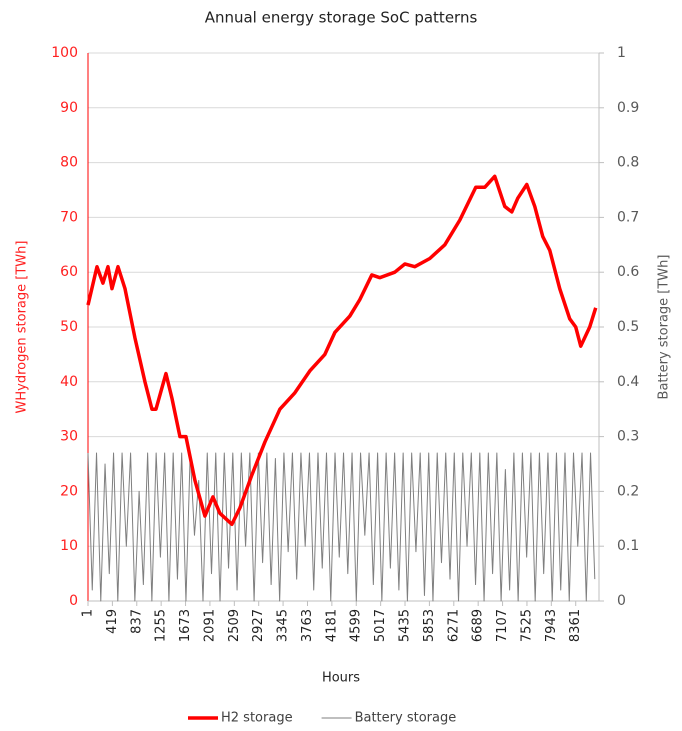  Describe the element at coordinates (621, 601) in the screenshot. I see `y2-tick-label: 0` at that location.